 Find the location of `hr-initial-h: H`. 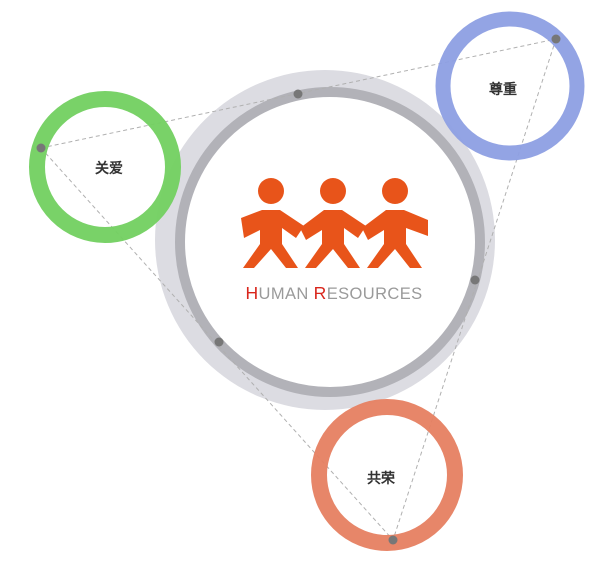

hr-initial-h: H is located at coordinates (251, 293).